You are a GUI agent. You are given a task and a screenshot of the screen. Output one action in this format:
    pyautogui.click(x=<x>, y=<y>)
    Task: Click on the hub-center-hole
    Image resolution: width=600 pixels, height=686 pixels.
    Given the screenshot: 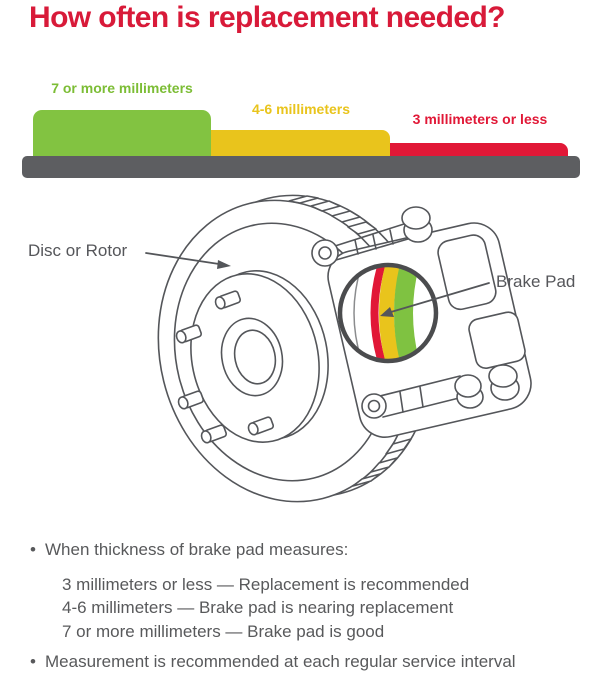 What is the action you would take?
    pyautogui.click(x=255, y=357)
    